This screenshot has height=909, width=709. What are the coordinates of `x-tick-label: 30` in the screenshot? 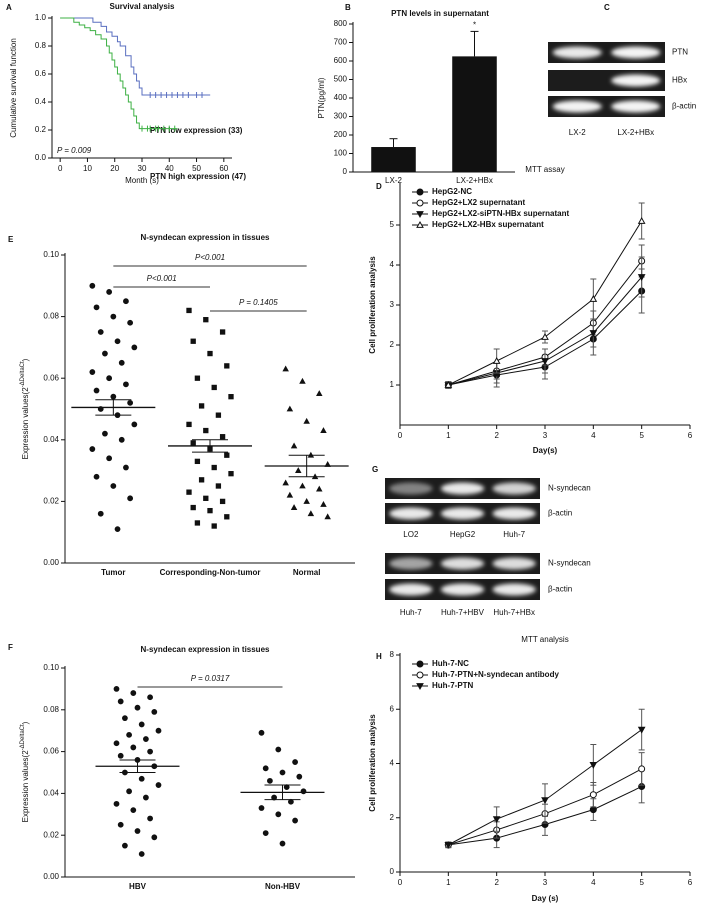 It's located at (142, 168).